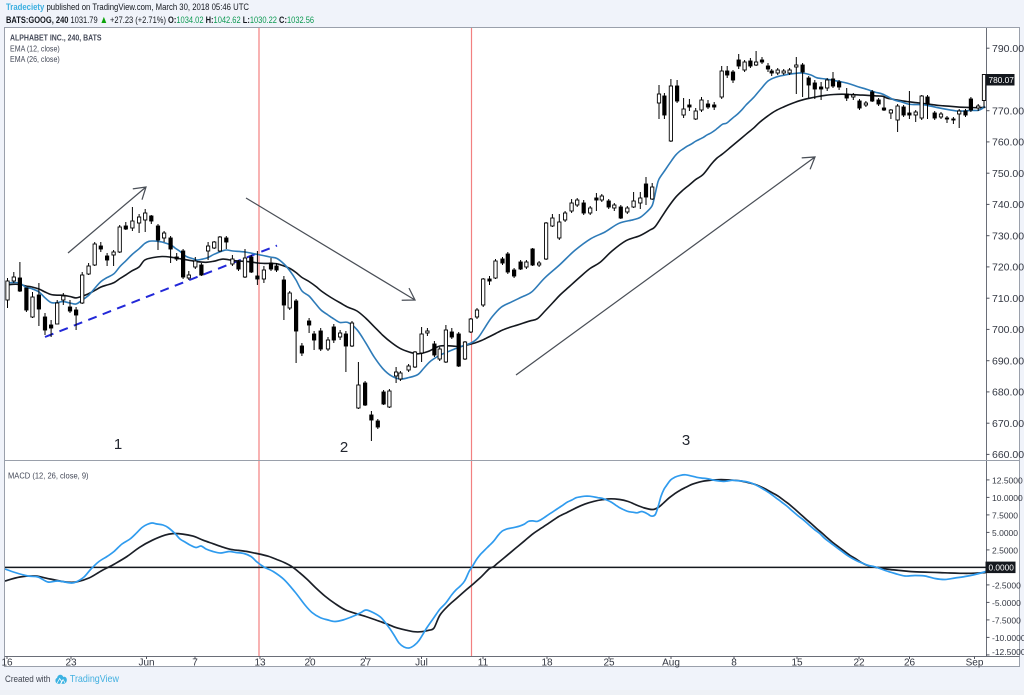 The height and width of the screenshot is (695, 1024). Describe the element at coordinates (1005, 550) in the screenshot. I see `svg-text: 2.5000` at that location.